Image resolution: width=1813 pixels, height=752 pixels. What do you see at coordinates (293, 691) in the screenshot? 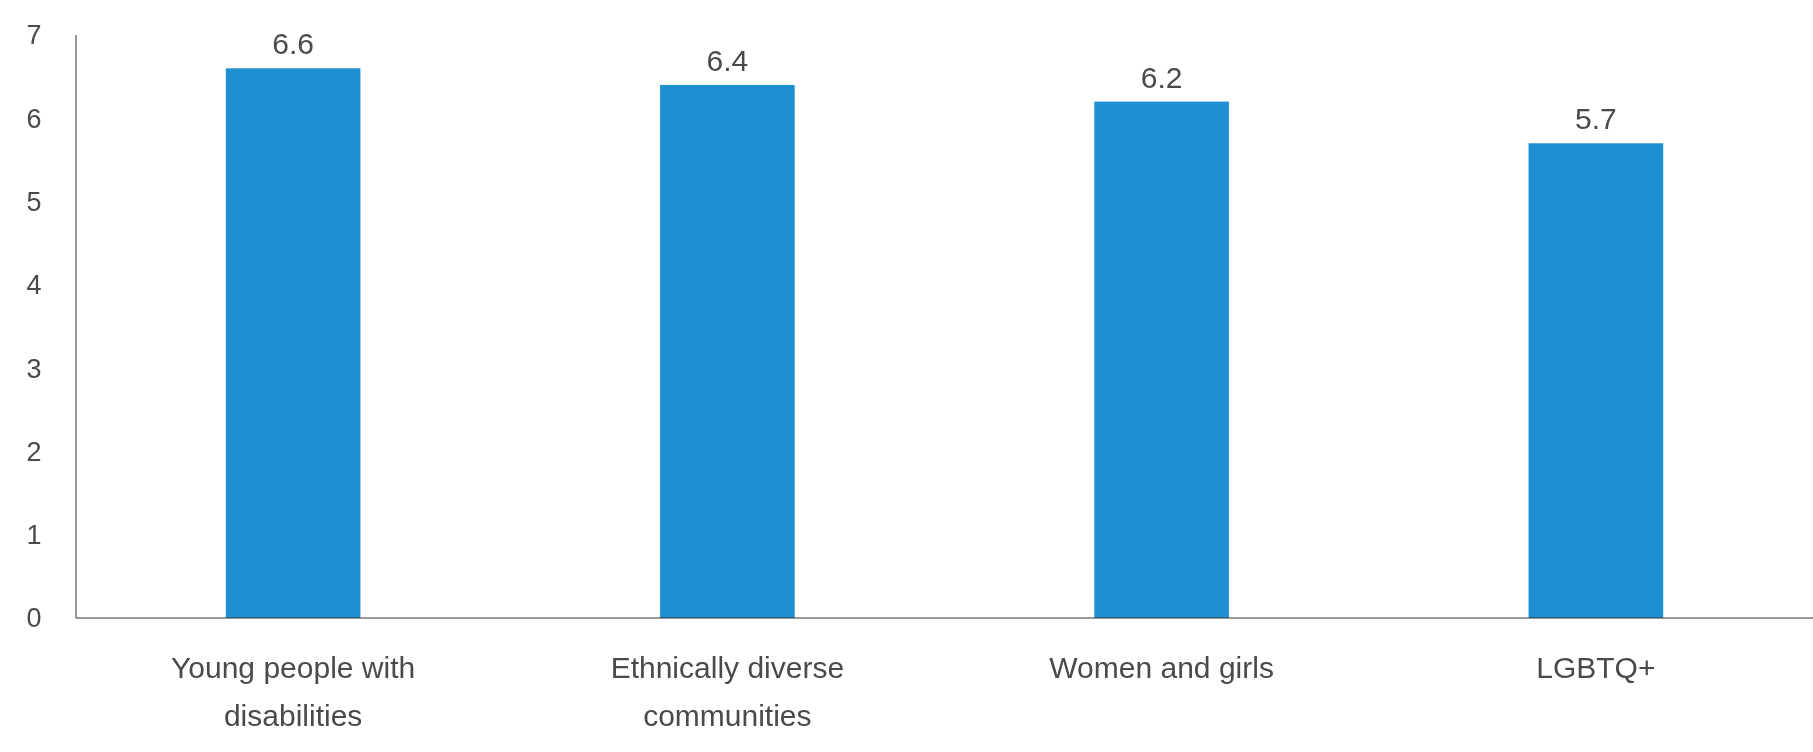
I see `x-tick-label: Young people with disabilities` at bounding box center [293, 691].